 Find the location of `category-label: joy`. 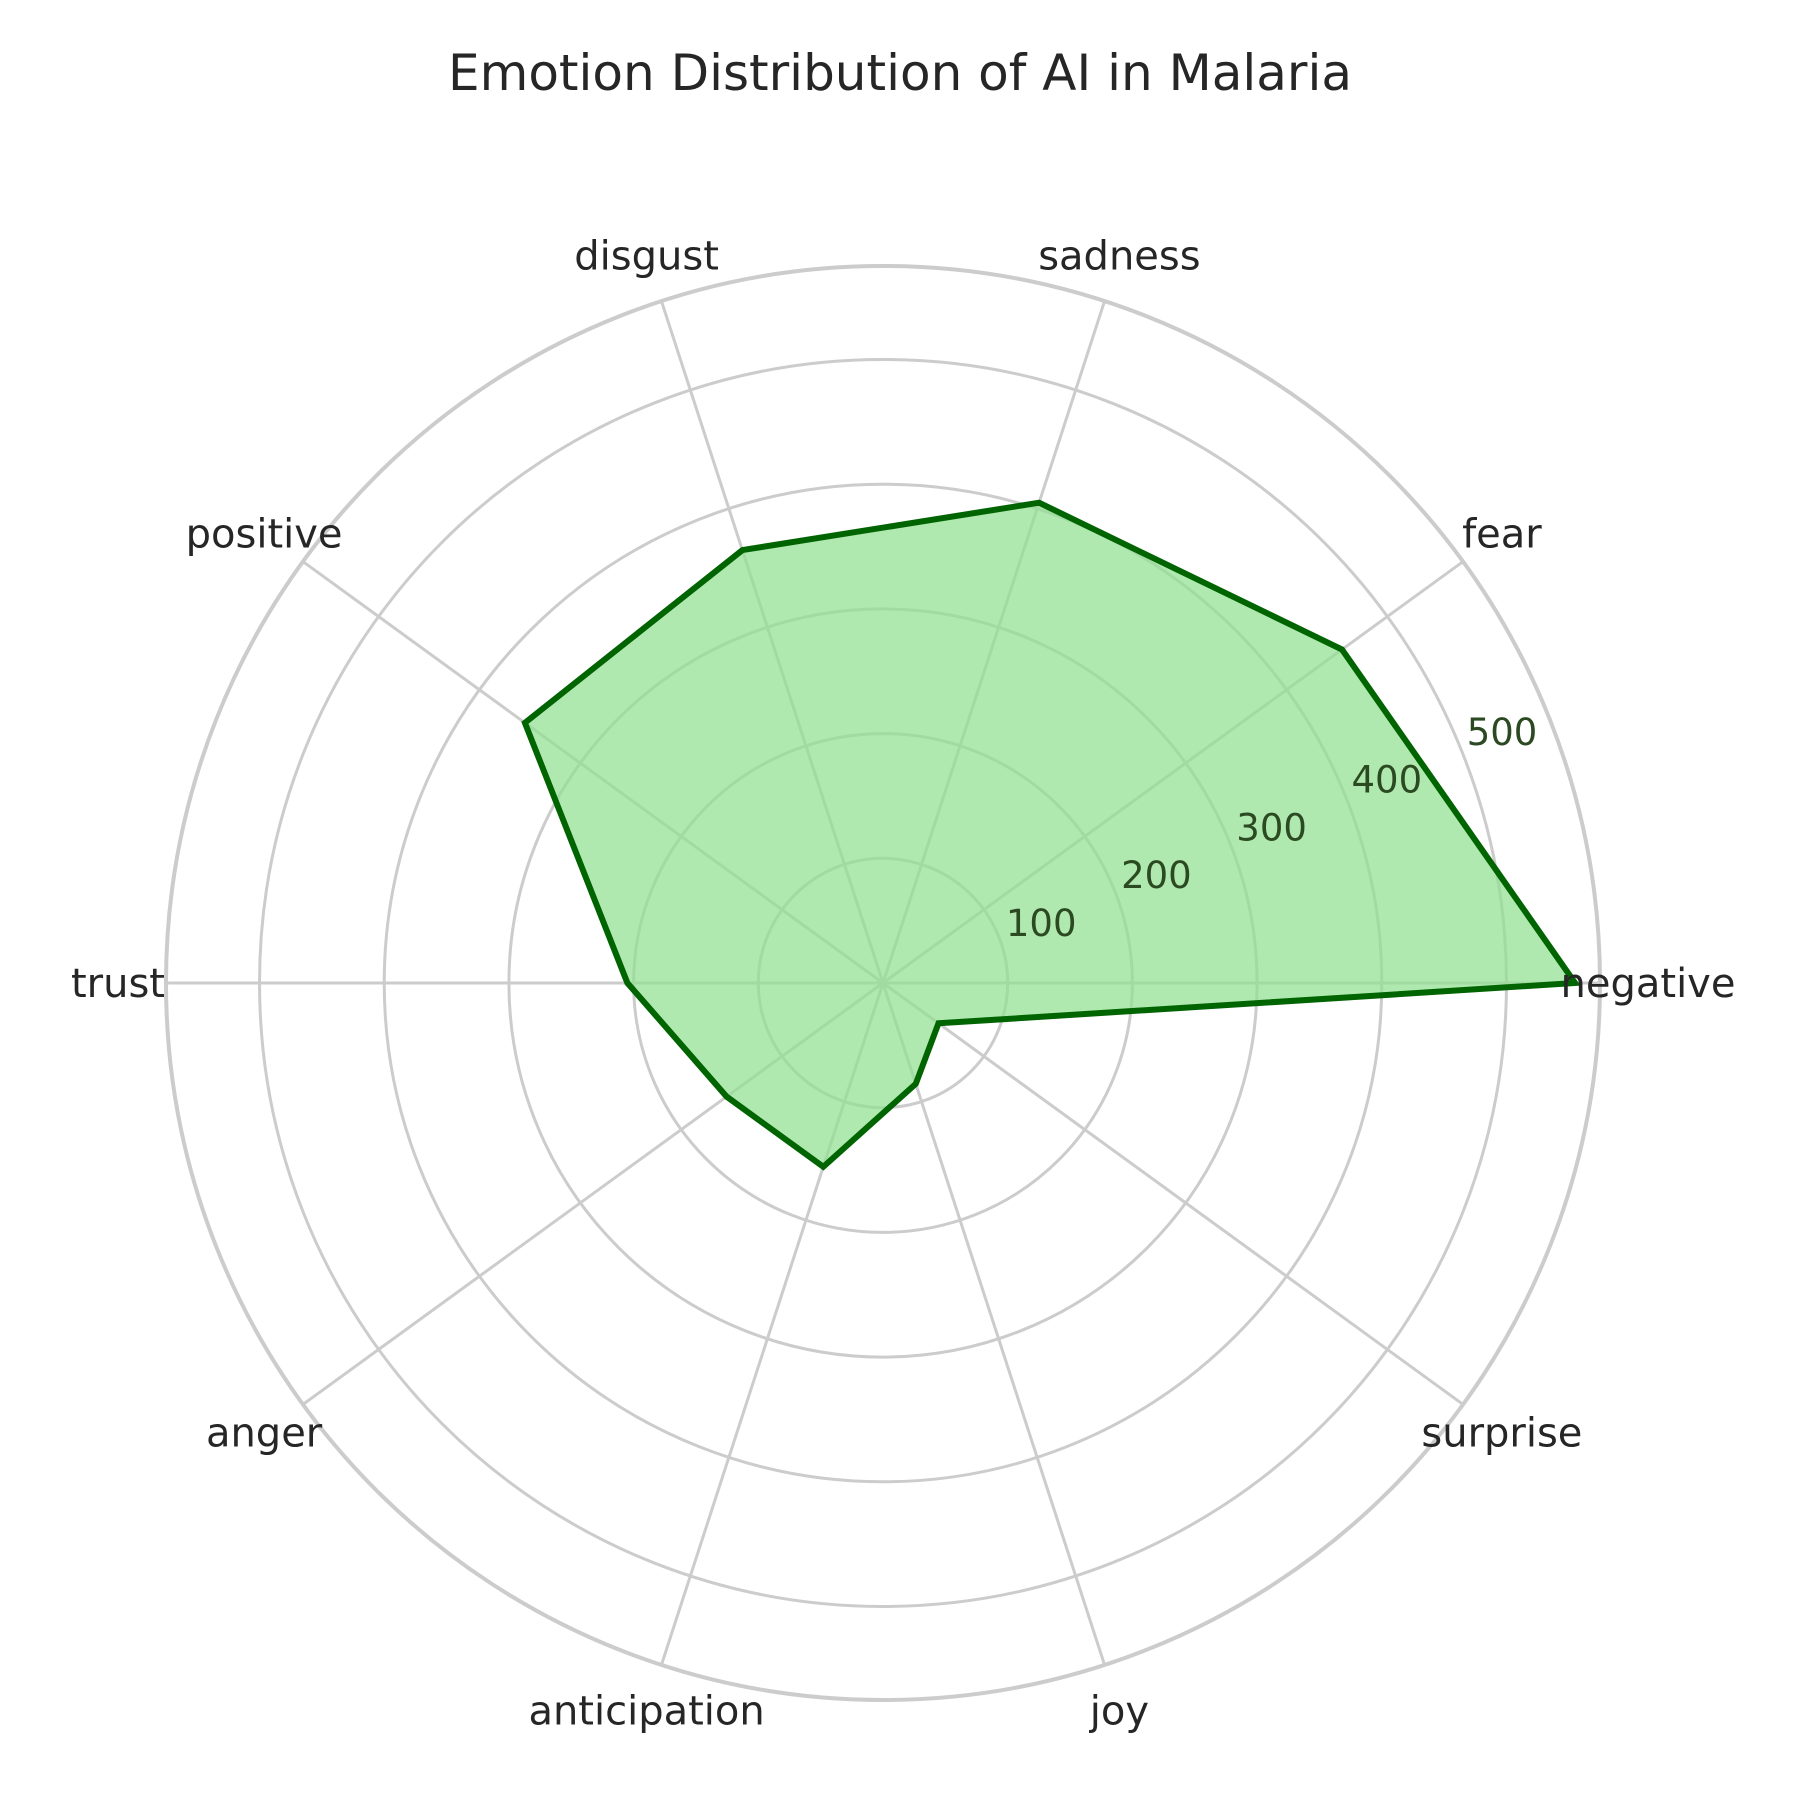

category-label: joy is located at coordinates (1119, 1712).